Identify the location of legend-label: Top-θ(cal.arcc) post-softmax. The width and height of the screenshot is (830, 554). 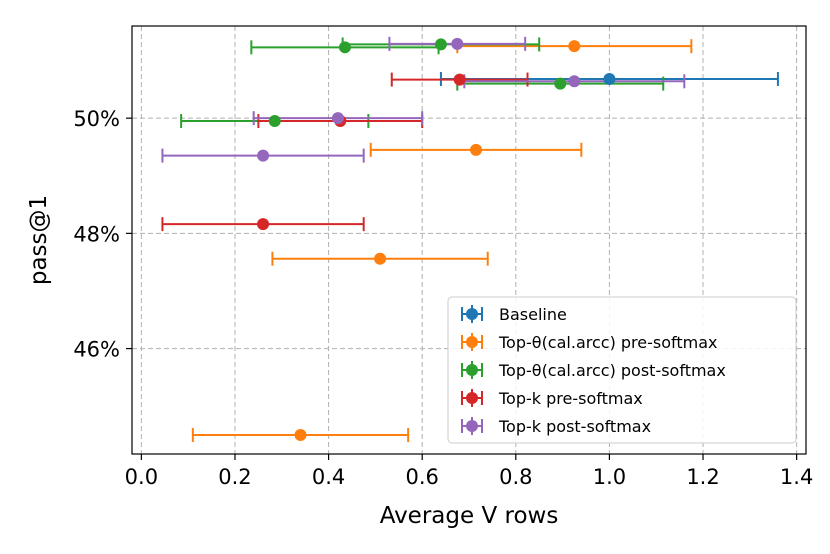
(612, 370).